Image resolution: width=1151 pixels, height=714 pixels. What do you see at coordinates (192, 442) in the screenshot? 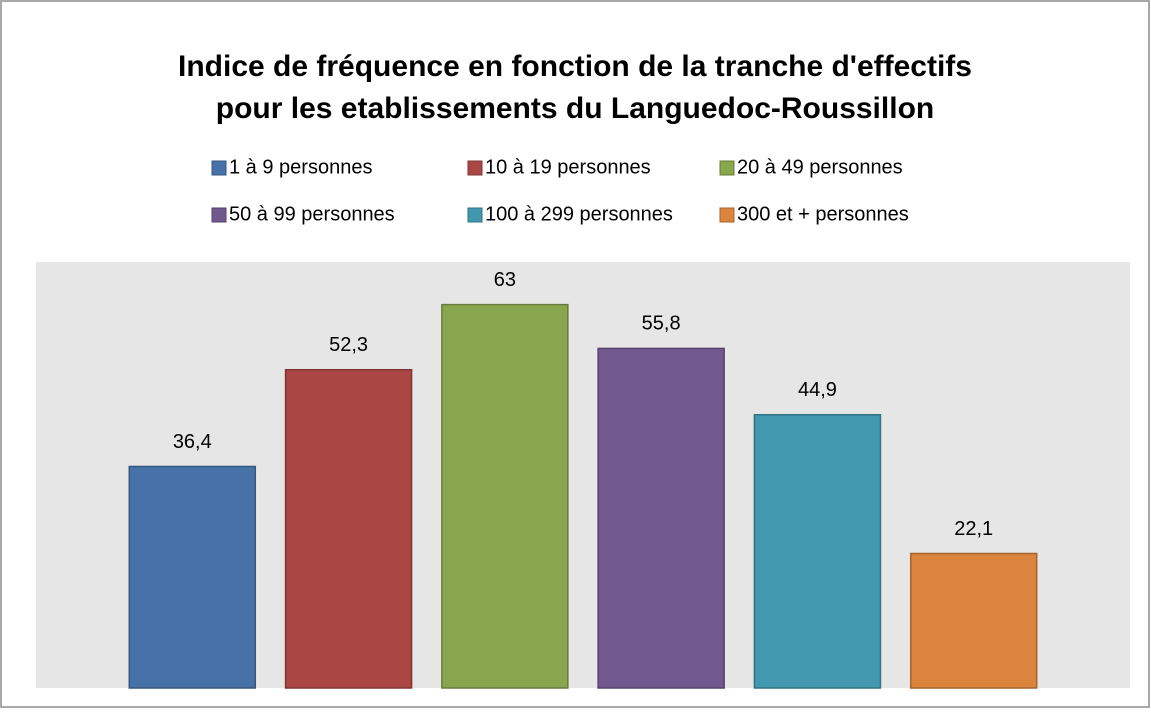
I see `data-label: 36,4` at bounding box center [192, 442].